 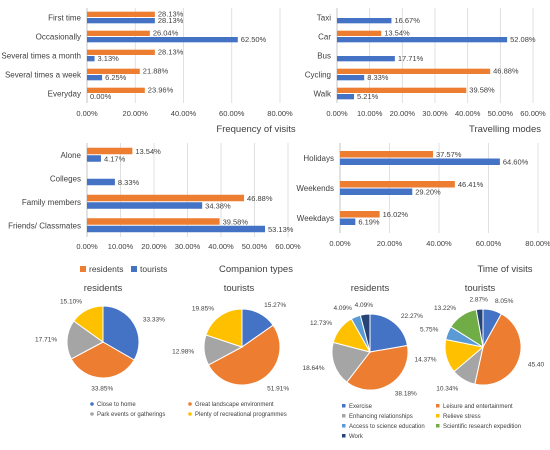 I want to click on pie-slice-leisure-and-entertainment, so click(x=498, y=349).